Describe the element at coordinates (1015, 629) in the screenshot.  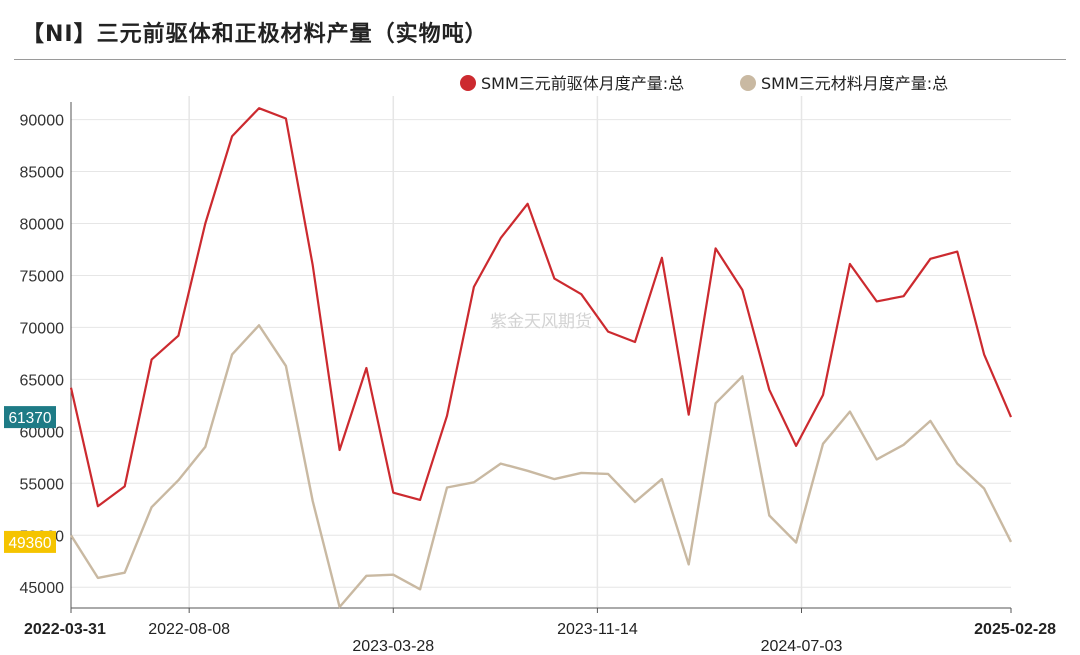
I see `x-tick-label: 2025-02-28` at that location.